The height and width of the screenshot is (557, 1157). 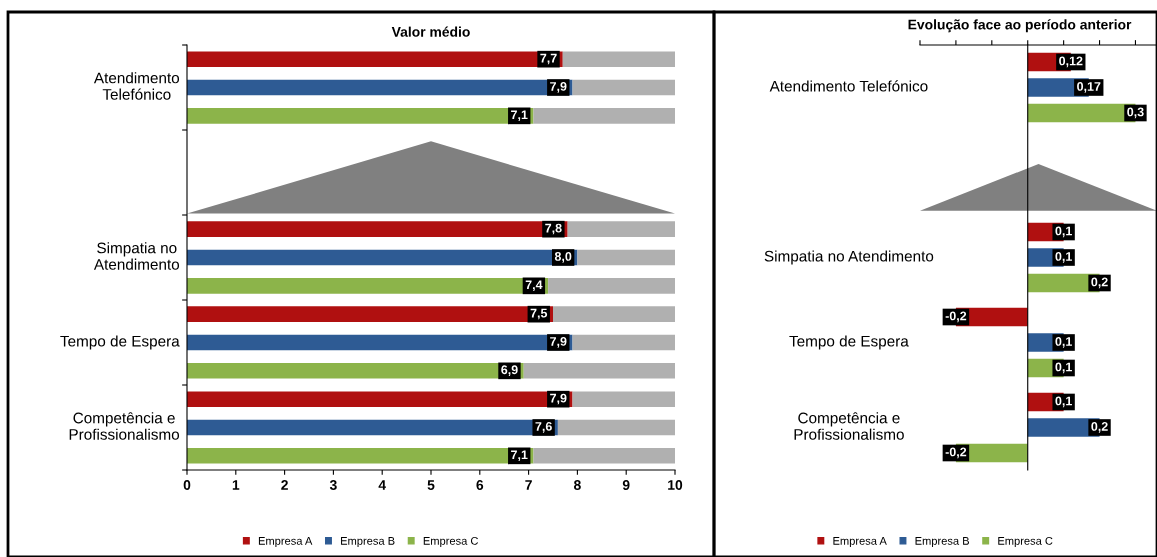 I want to click on x-tick-label: 10, so click(x=675, y=485).